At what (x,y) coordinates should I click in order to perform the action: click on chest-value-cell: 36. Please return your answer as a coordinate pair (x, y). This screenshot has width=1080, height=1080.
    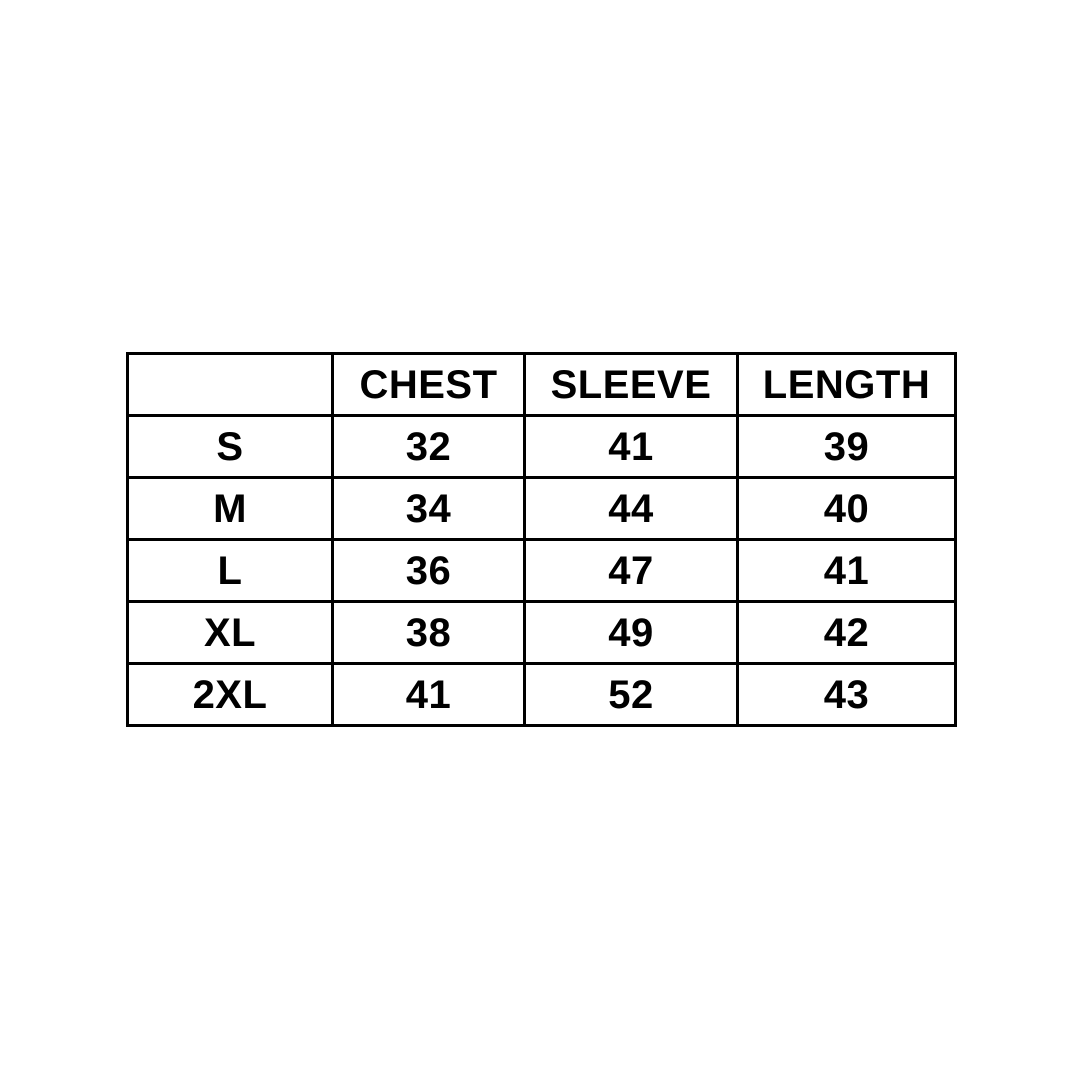
    Looking at the image, I should click on (428, 570).